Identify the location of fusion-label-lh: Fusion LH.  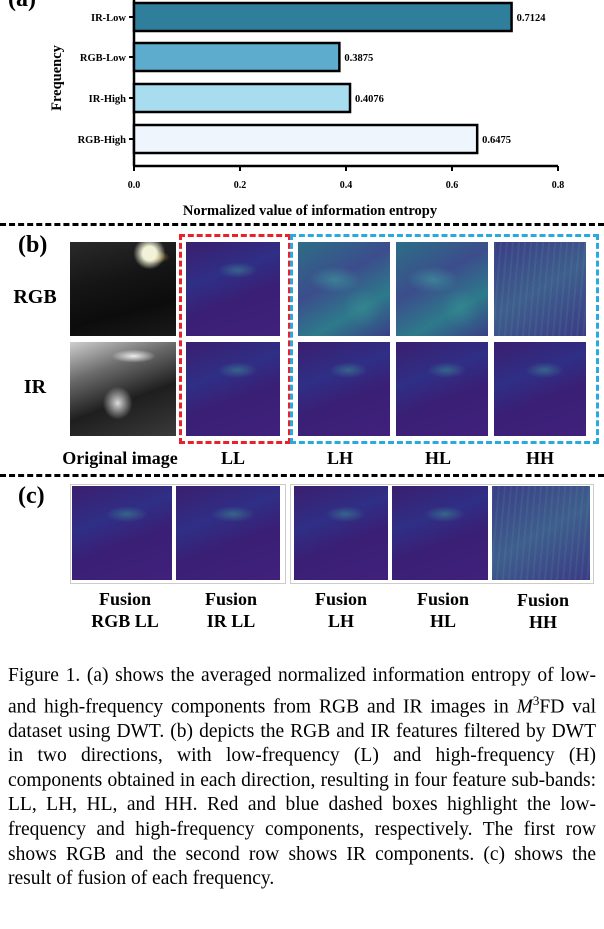
(341, 610).